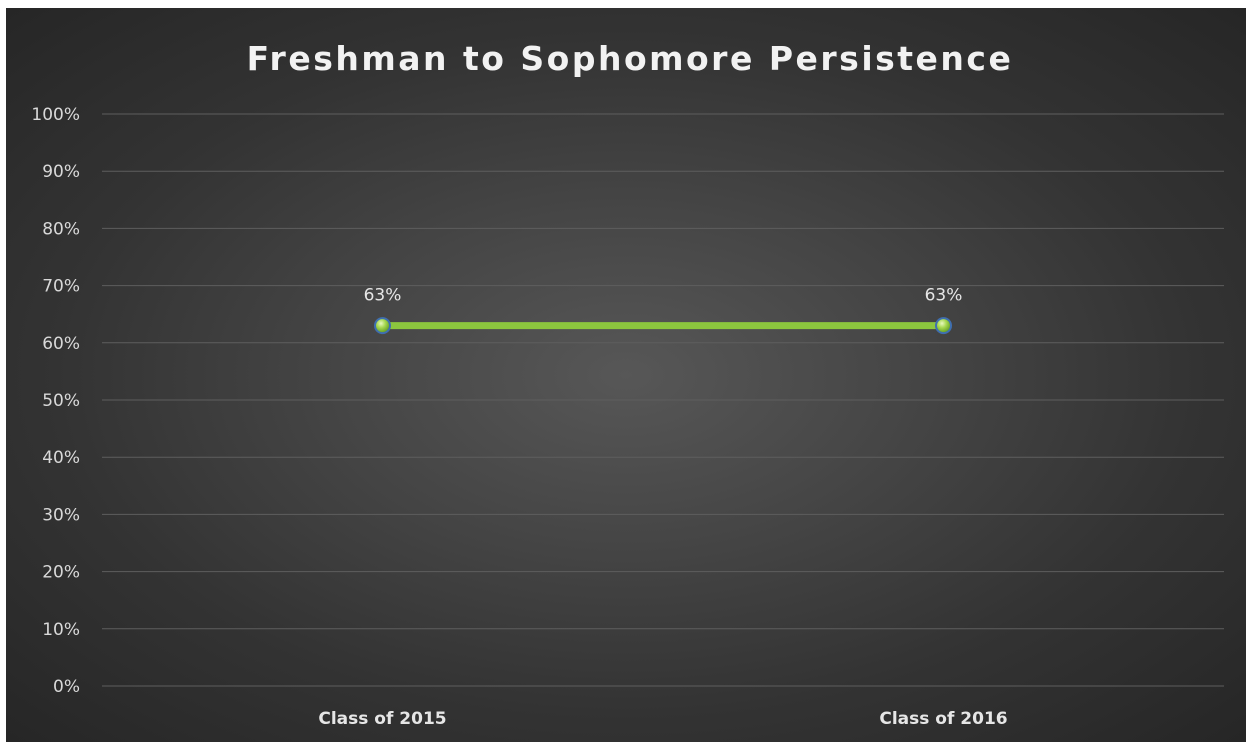 The image size is (1252, 742). Describe the element at coordinates (663, 296) in the screenshot. I see `data-labels: 63% 63%` at that location.